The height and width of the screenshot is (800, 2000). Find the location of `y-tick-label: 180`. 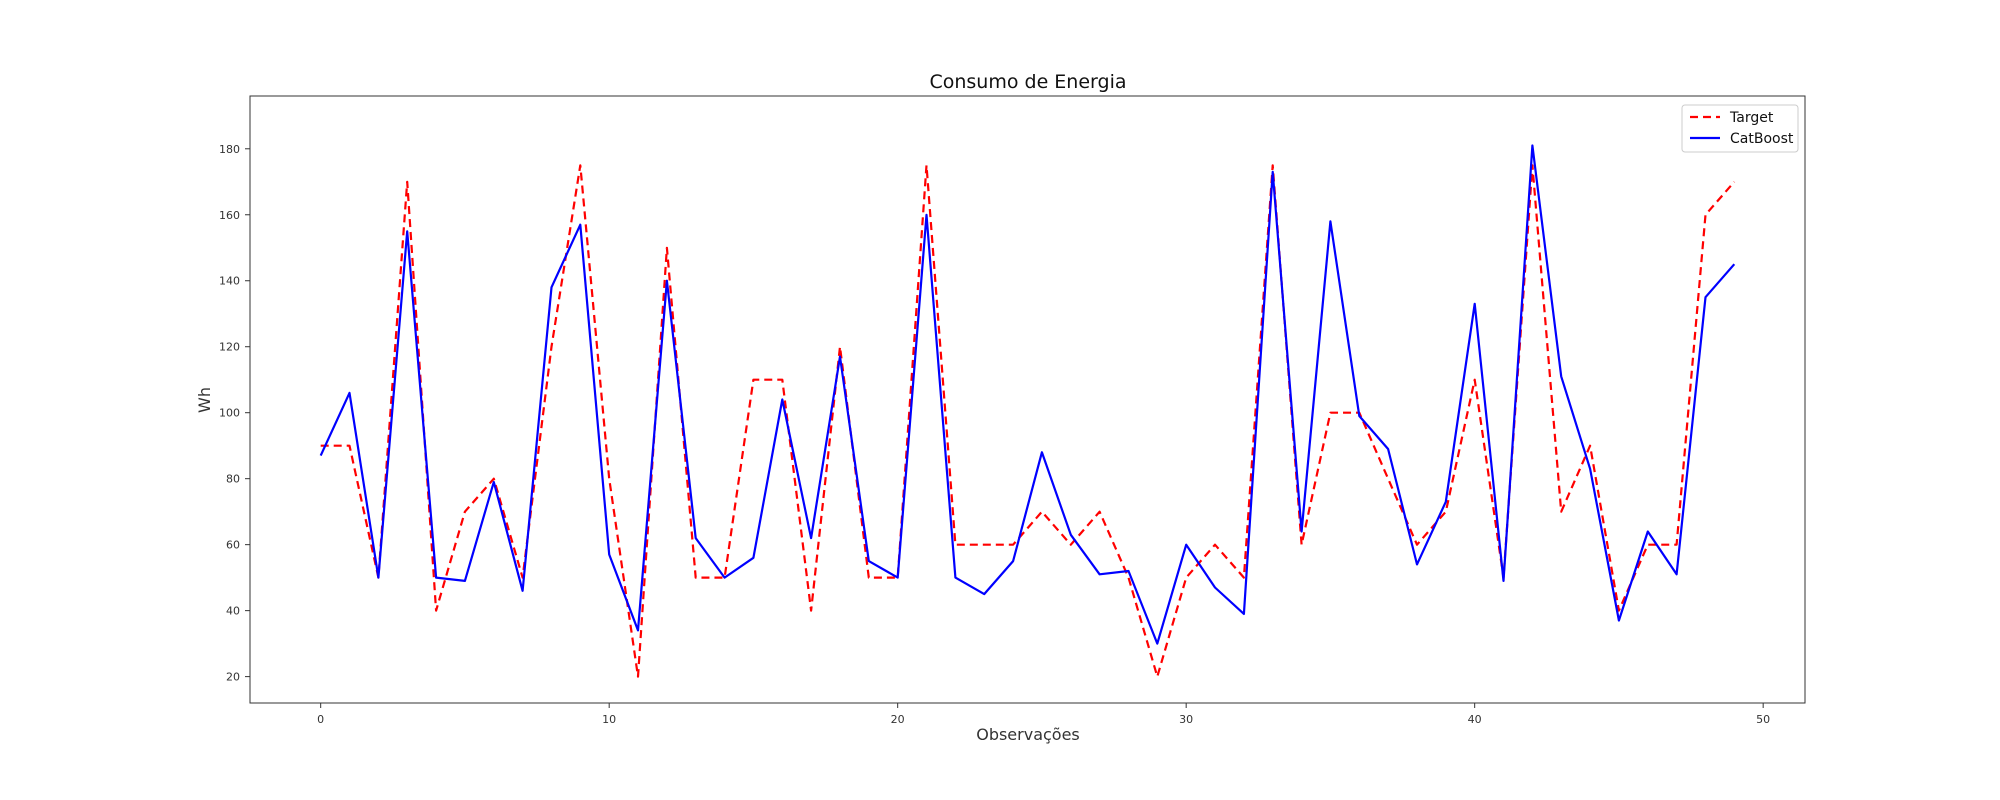

y-tick-label: 180 is located at coordinates (229, 149).